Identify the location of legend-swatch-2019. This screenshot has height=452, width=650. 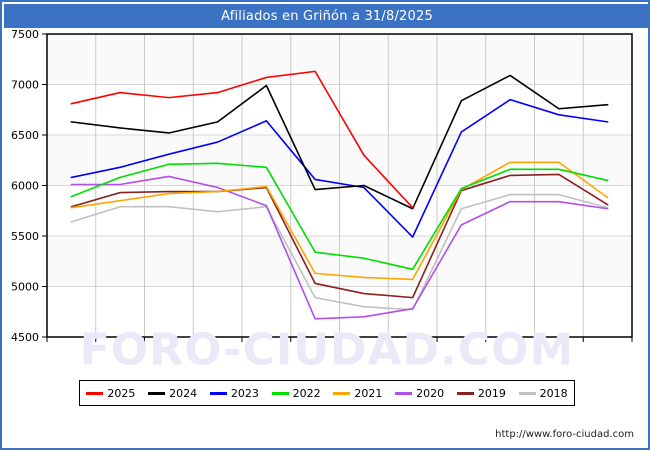
(465, 393).